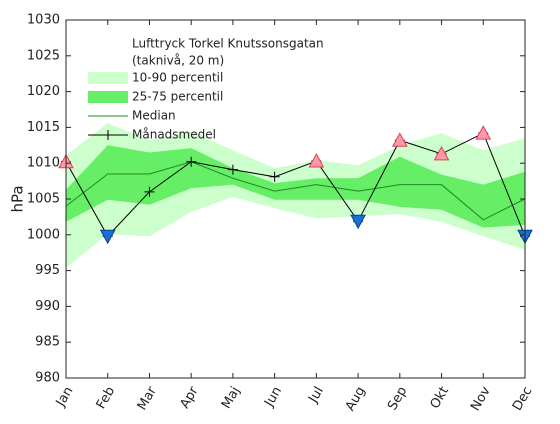 Image resolution: width=560 pixels, height=424 pixels. I want to click on x-tick-label: Jul, so click(316, 395).